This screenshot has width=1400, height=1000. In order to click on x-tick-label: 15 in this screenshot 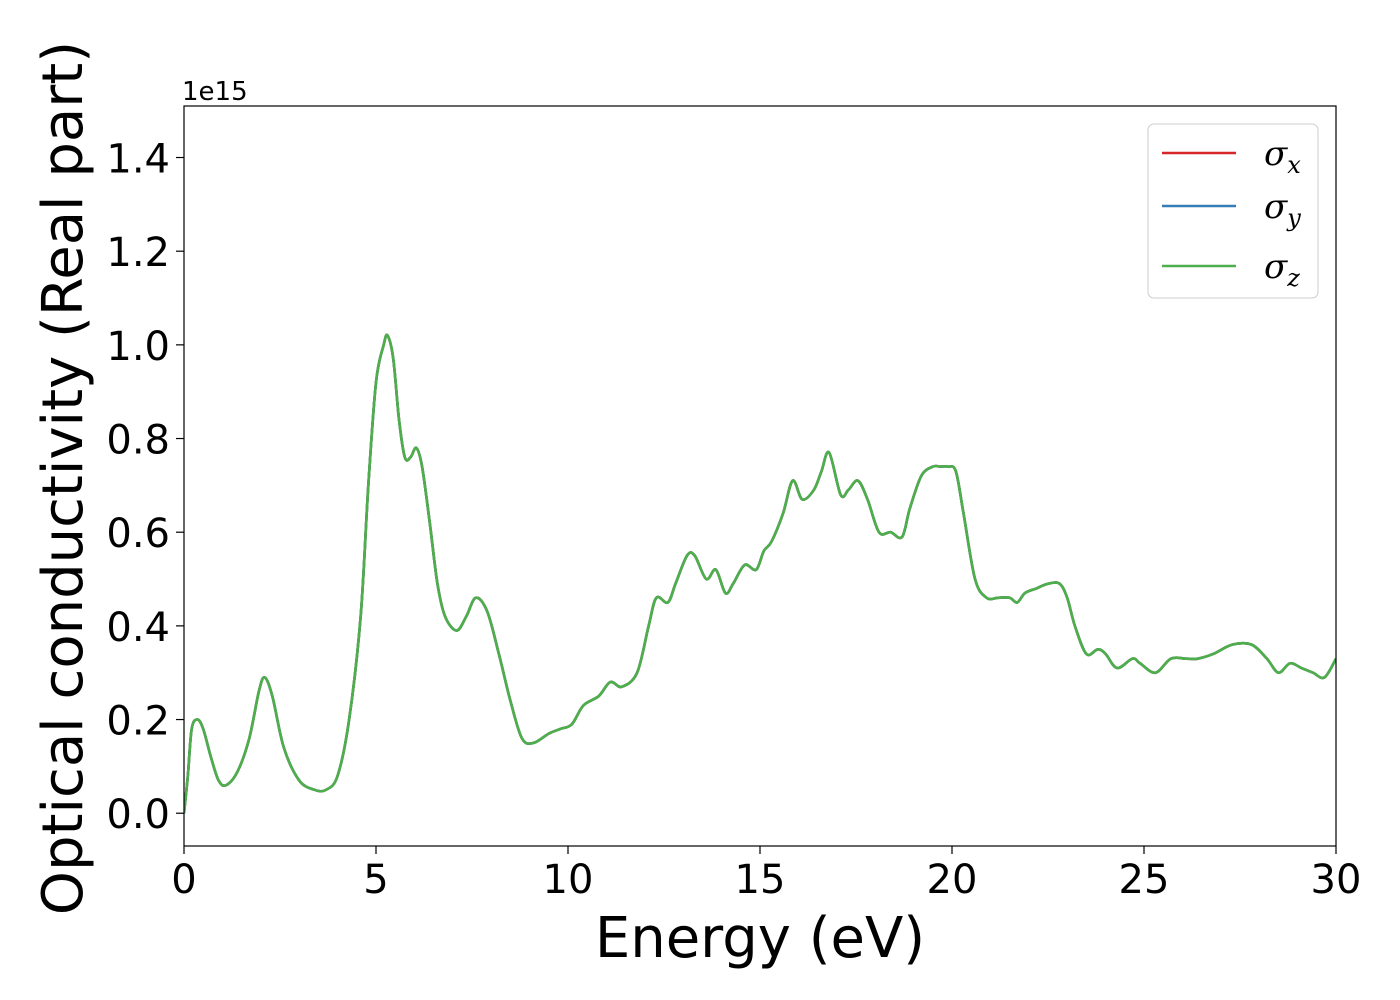, I will do `click(760, 880)`.